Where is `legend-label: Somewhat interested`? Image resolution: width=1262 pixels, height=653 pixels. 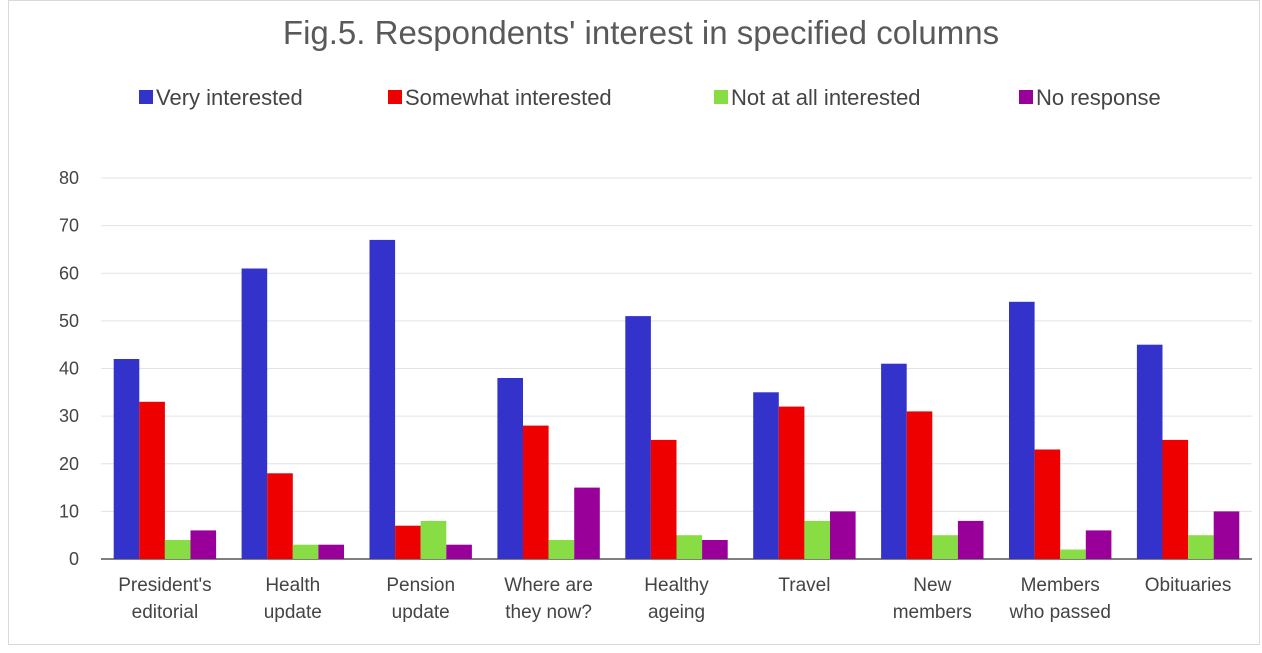
legend-label: Somewhat interested is located at coordinates (508, 97).